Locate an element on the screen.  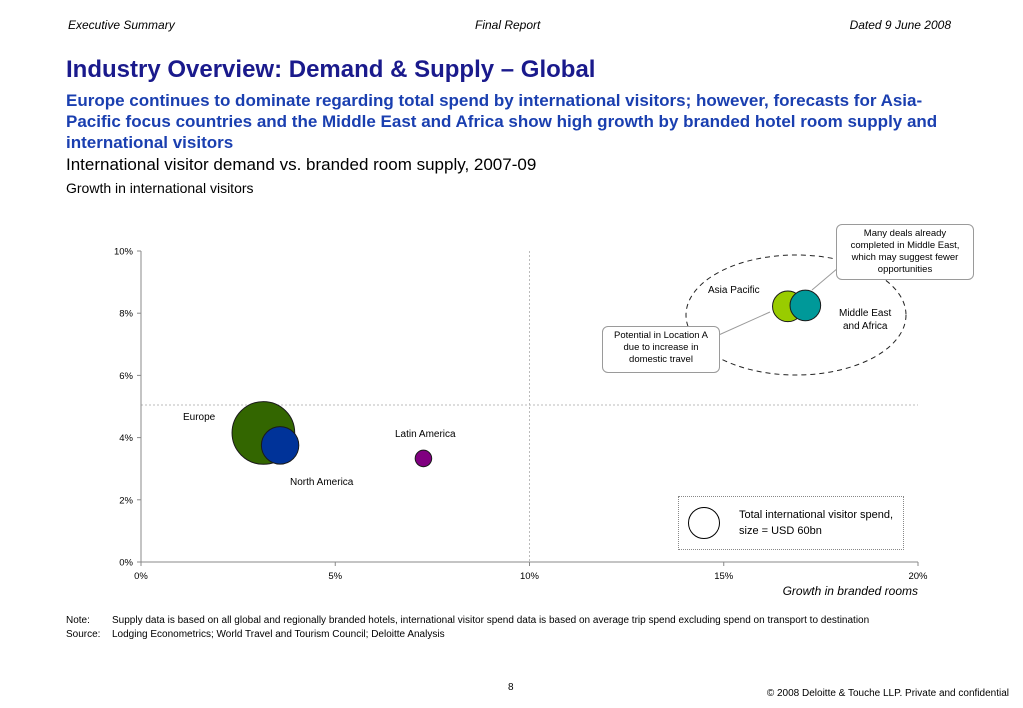
callout-pointer-me is located at coordinates (825, 279).